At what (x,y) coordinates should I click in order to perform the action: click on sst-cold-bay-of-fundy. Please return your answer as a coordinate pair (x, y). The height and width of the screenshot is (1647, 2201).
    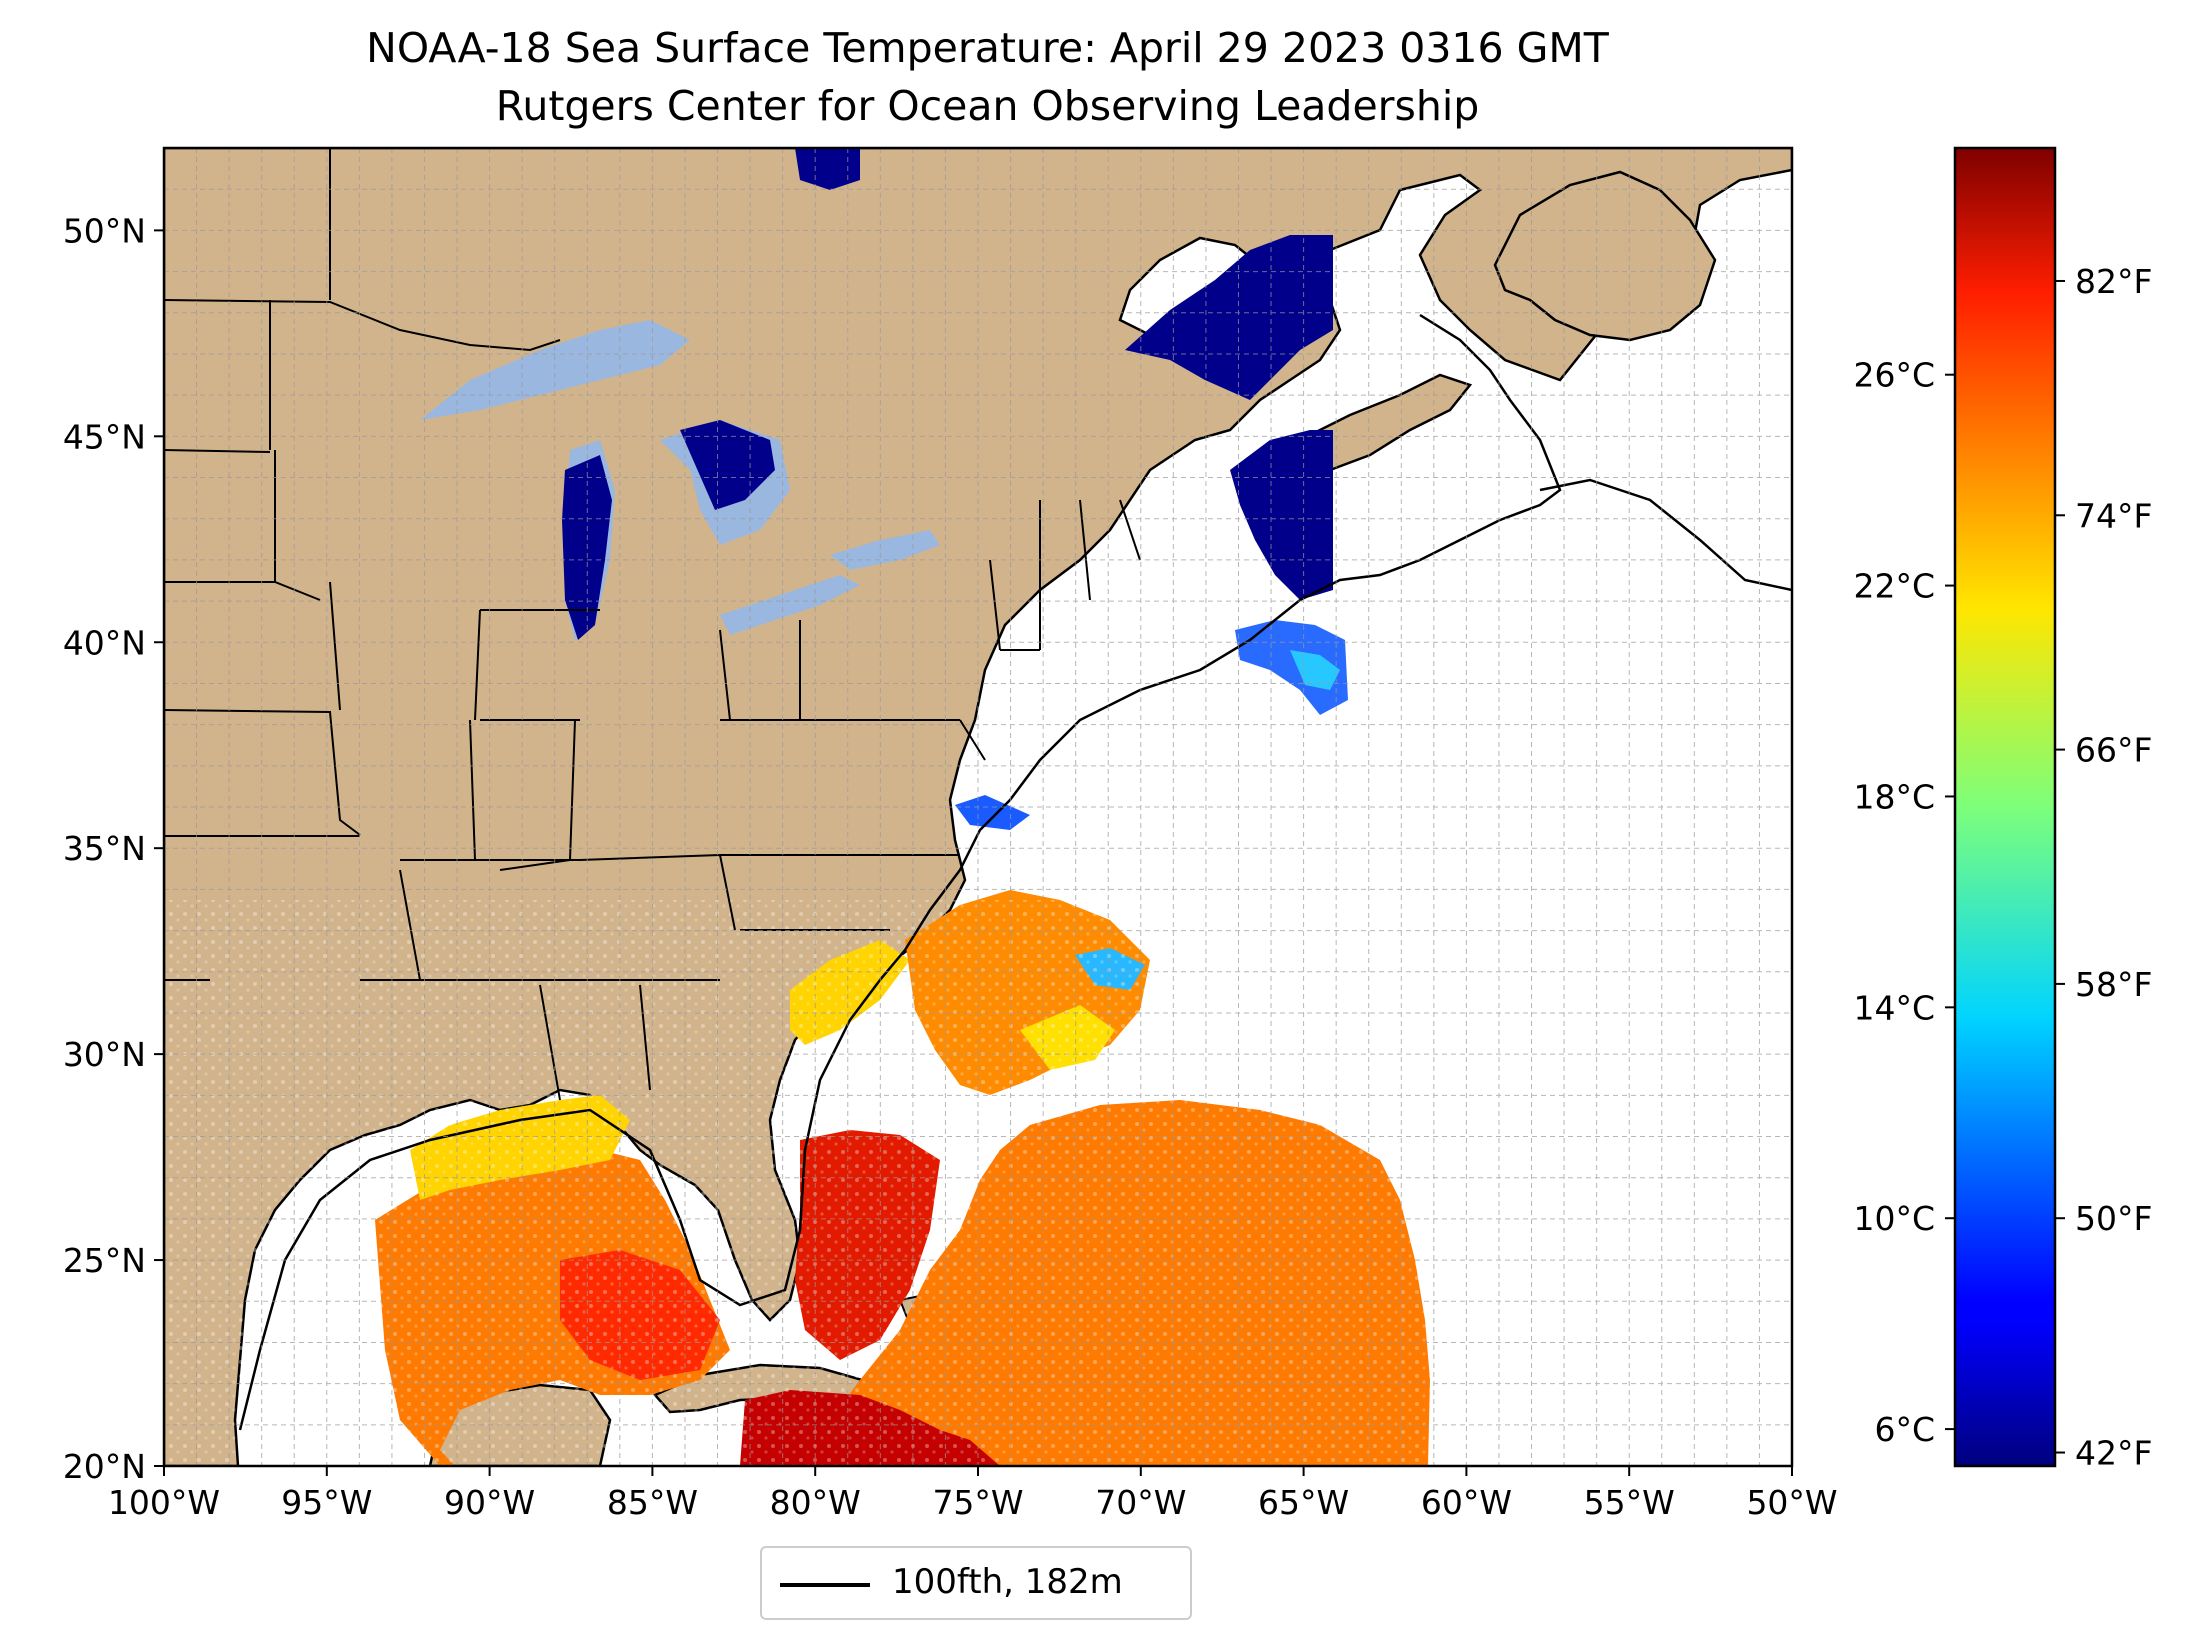
    Looking at the image, I should click on (1281, 515).